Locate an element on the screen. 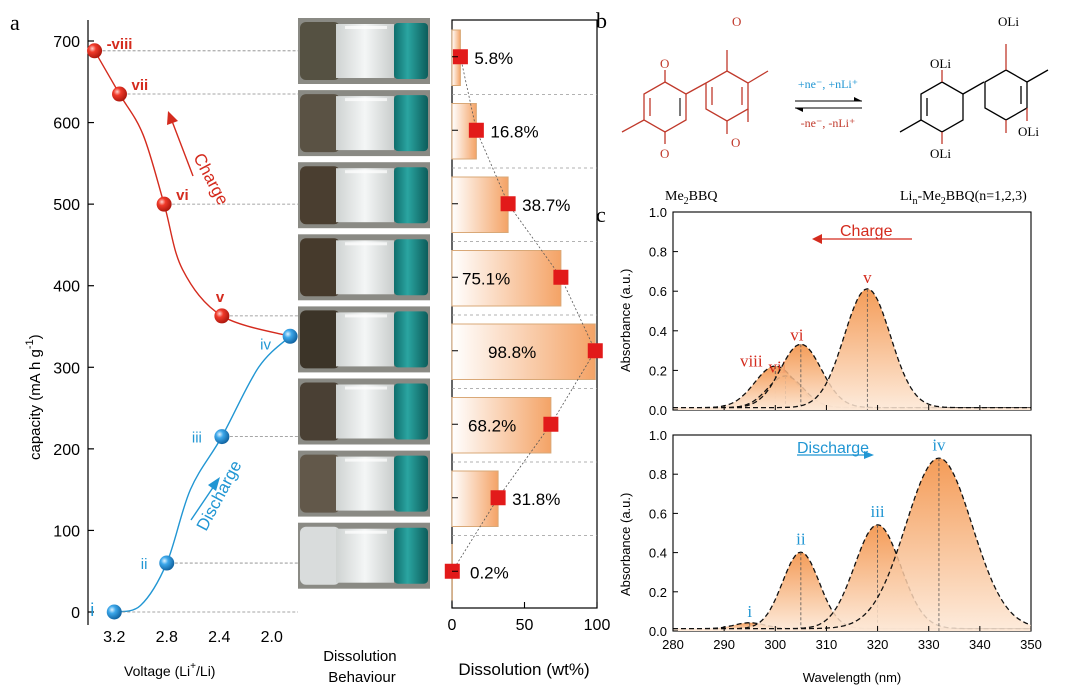 This screenshot has width=1080, height=690. discharge-arrow-label: Discharge is located at coordinates (219, 495).